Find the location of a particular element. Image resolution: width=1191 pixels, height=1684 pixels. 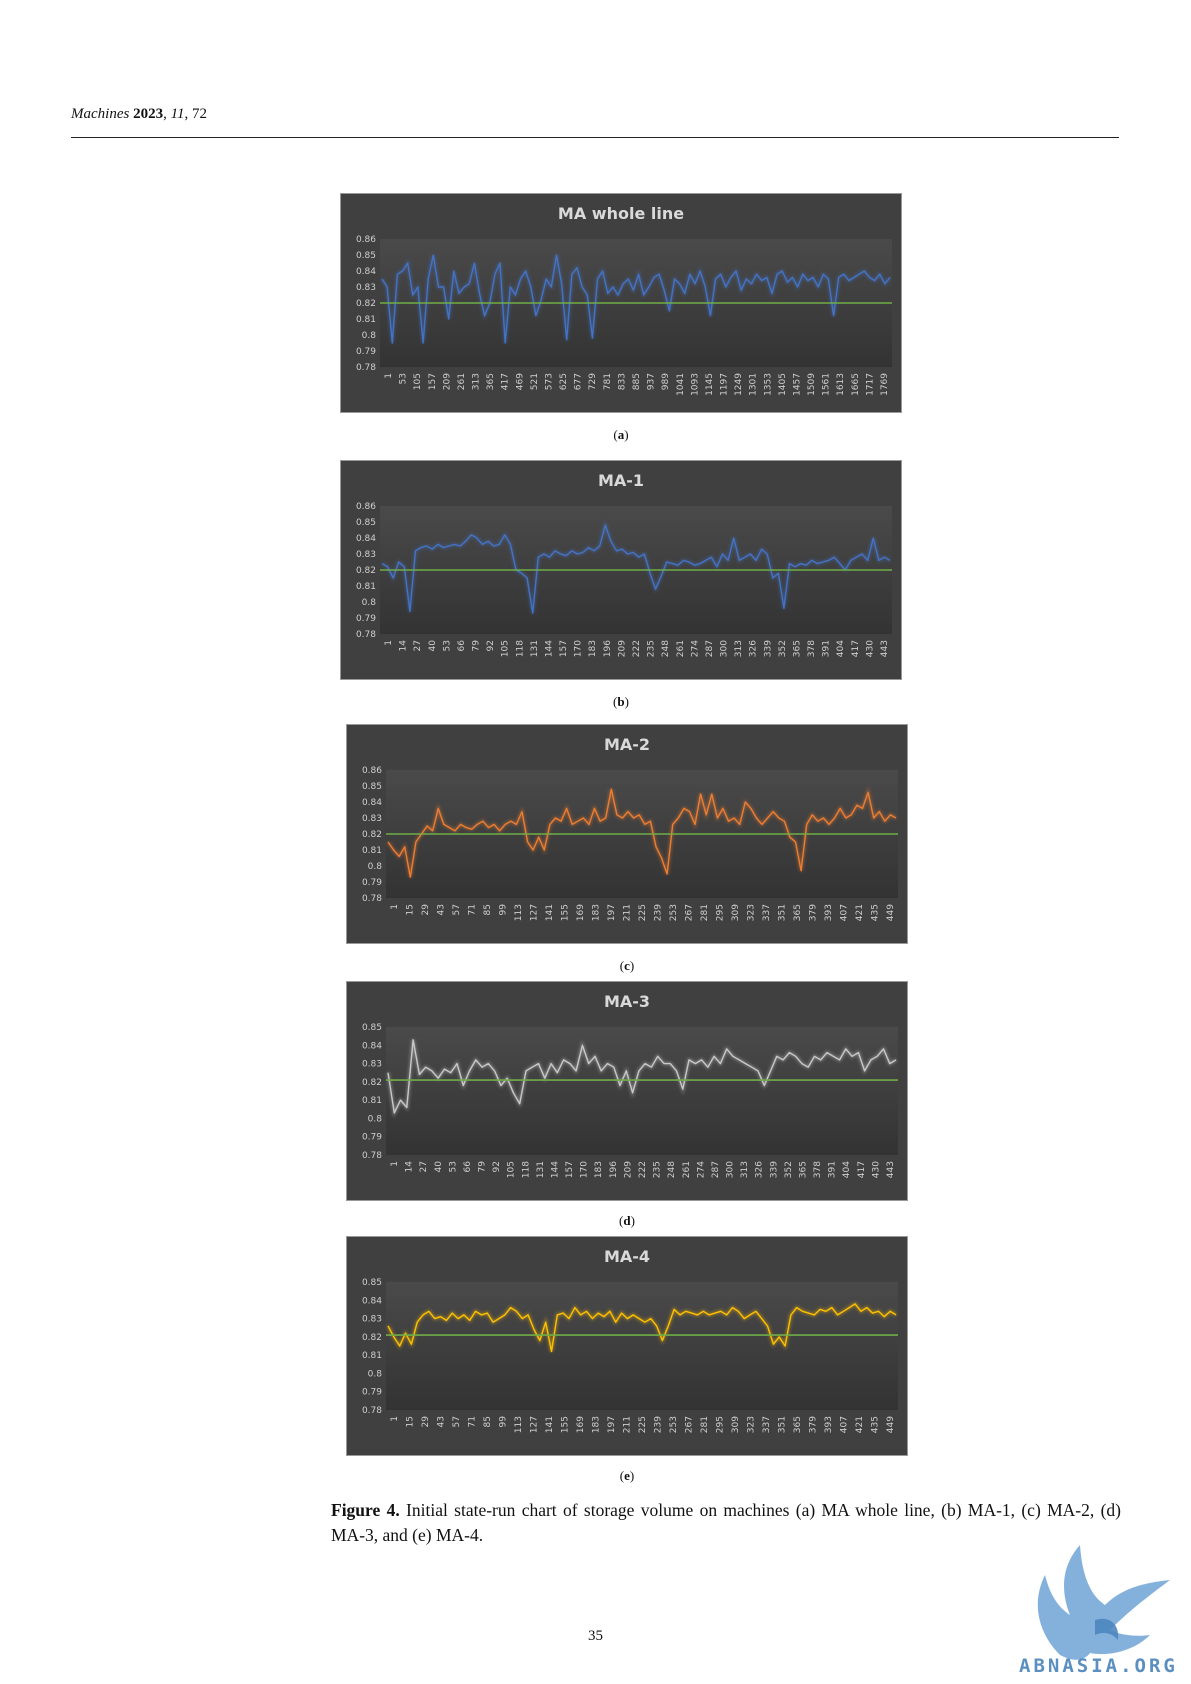

x-tick-label: 1717 is located at coordinates (870, 384).